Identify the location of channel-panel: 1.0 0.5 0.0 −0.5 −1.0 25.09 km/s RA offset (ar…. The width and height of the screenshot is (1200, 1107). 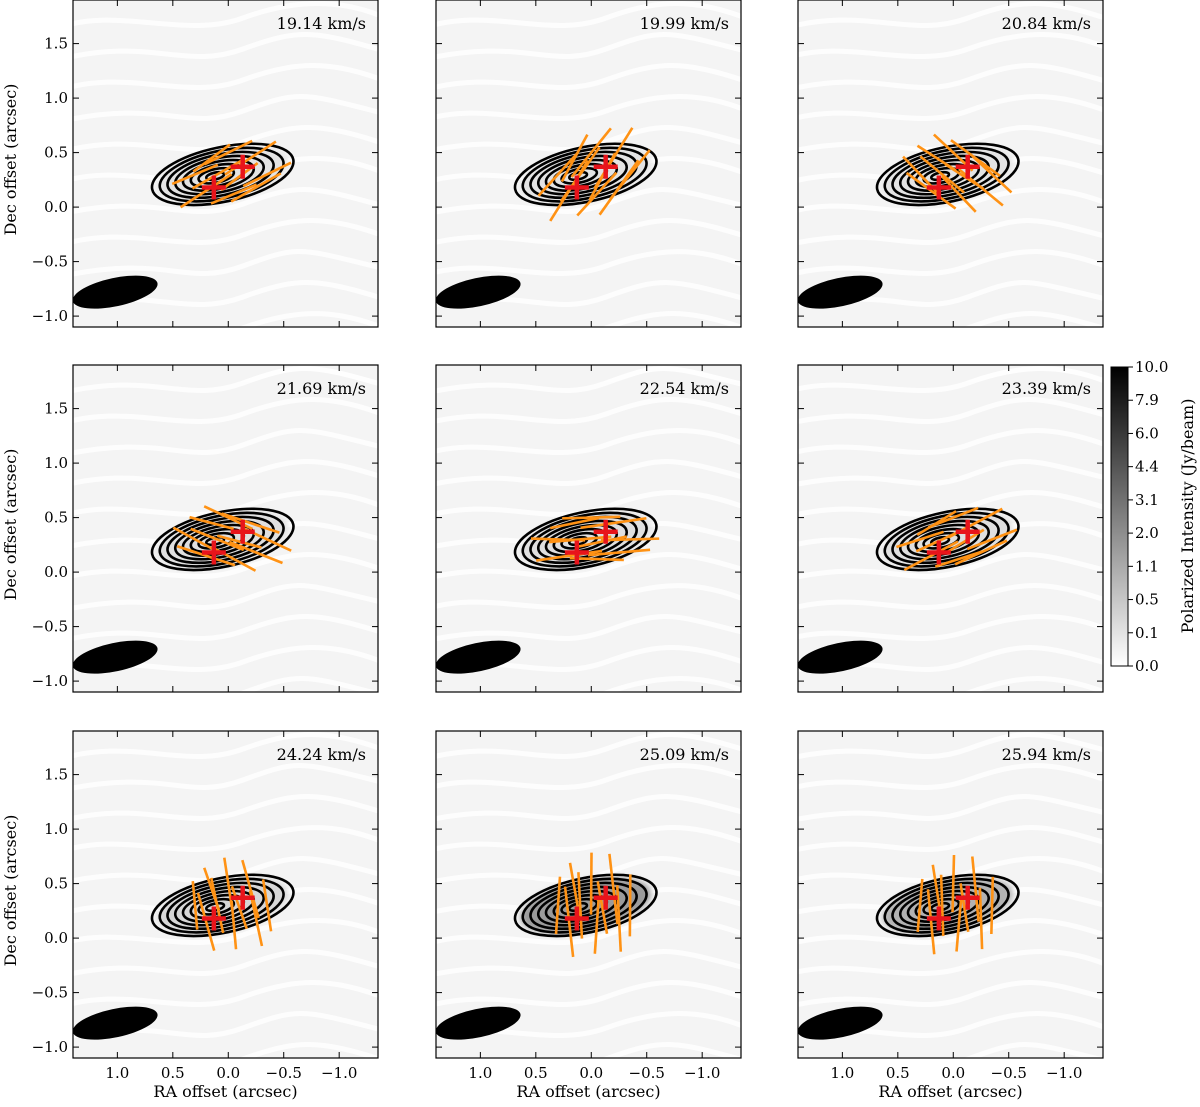
(588, 915).